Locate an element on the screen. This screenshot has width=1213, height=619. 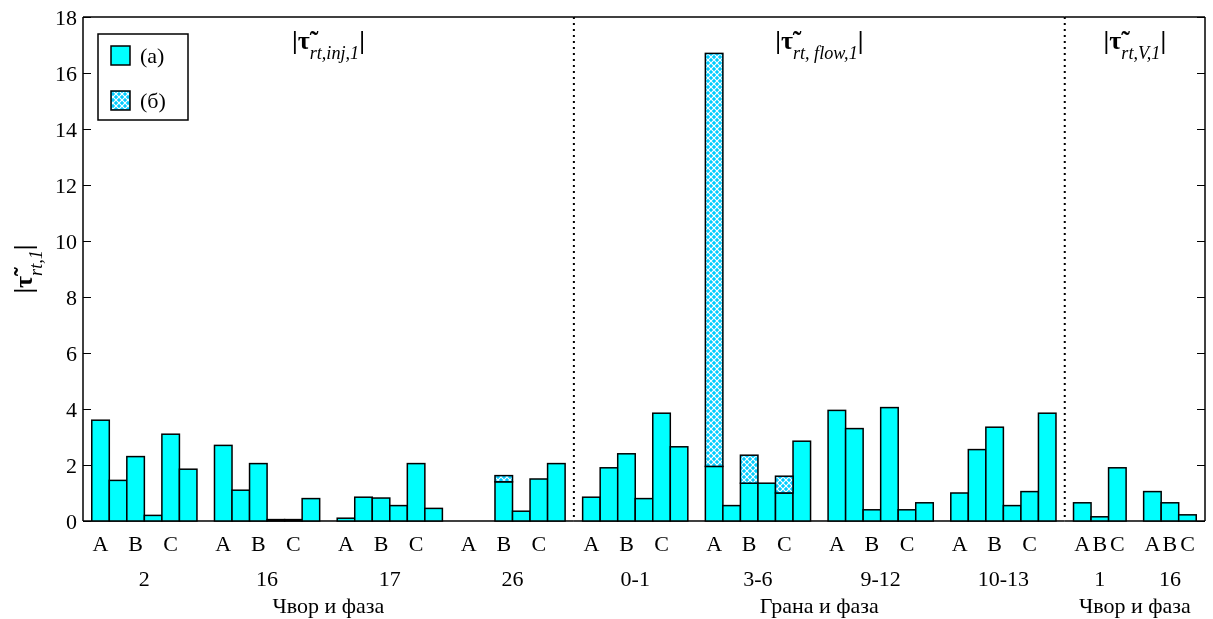
y-tick-label: 16 is located at coordinates (66, 73).